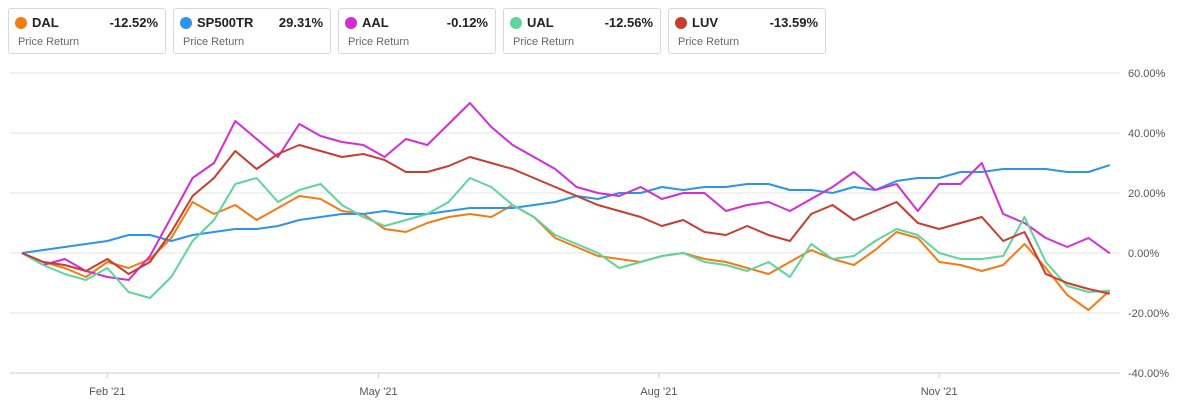  I want to click on x-tick-label: Aug '21, so click(658, 392).